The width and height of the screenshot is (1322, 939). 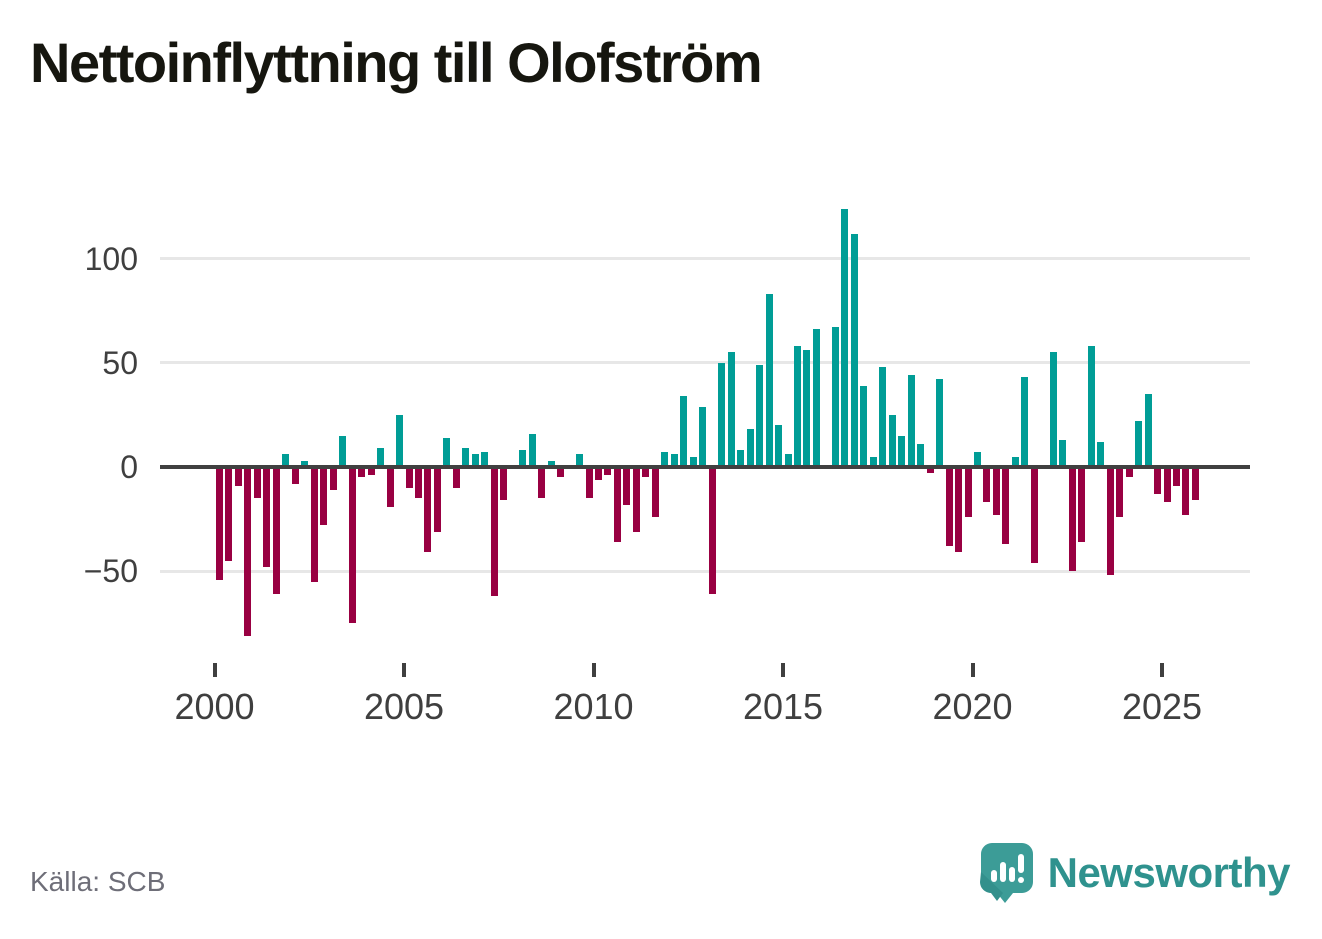 What do you see at coordinates (428, 511) in the screenshot?
I see `bar-2005Q3` at bounding box center [428, 511].